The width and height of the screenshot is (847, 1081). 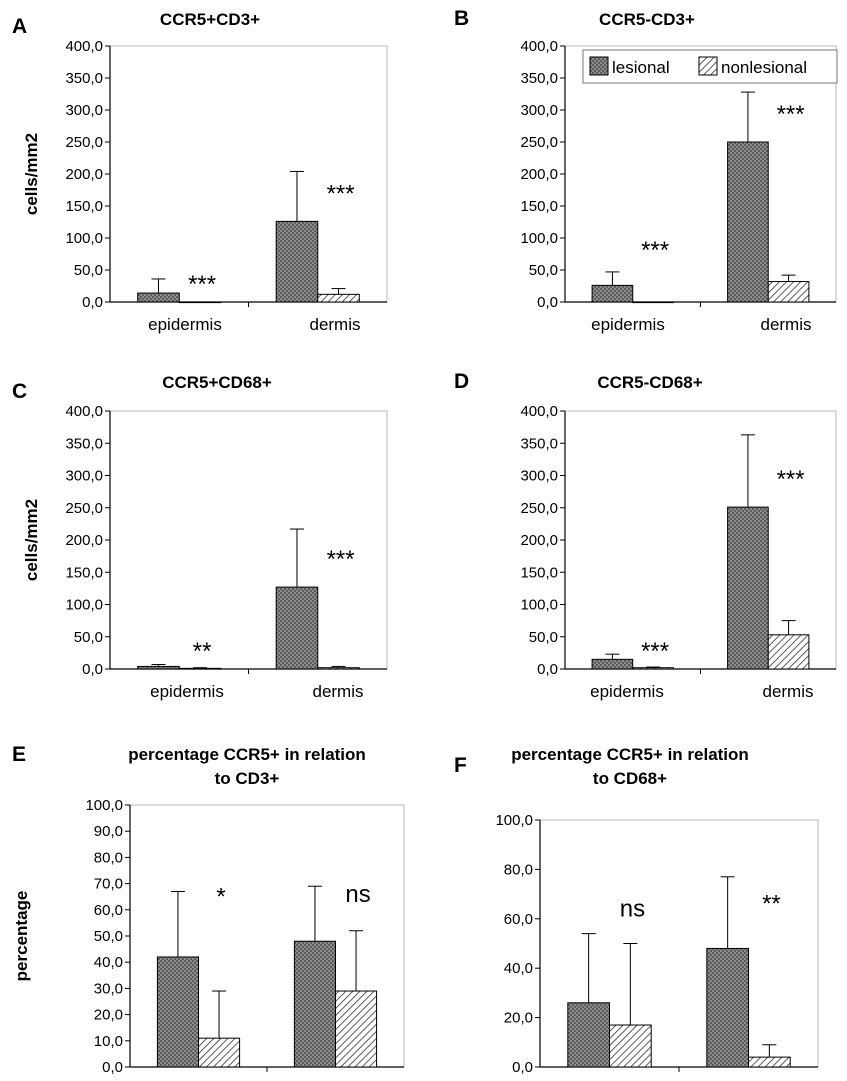 I want to click on legend: lesional nonlesional, so click(x=710, y=66).